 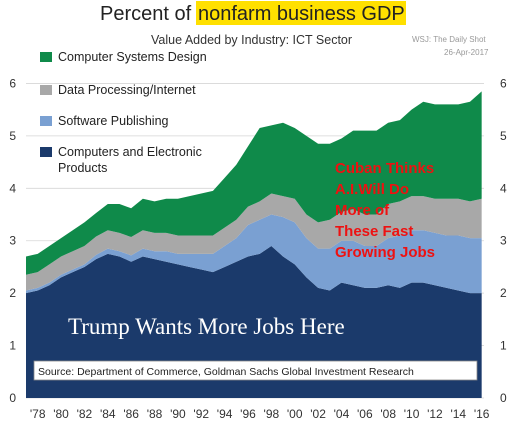 I want to click on y-tick-label-right: 3, so click(x=503, y=241).